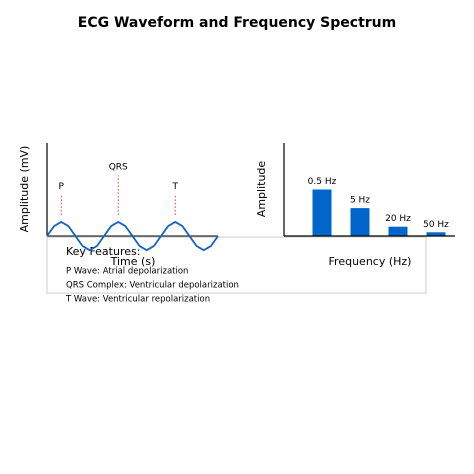 Image resolution: width=474 pixels, height=474 pixels. I want to click on legend-box, so click(236, 265).